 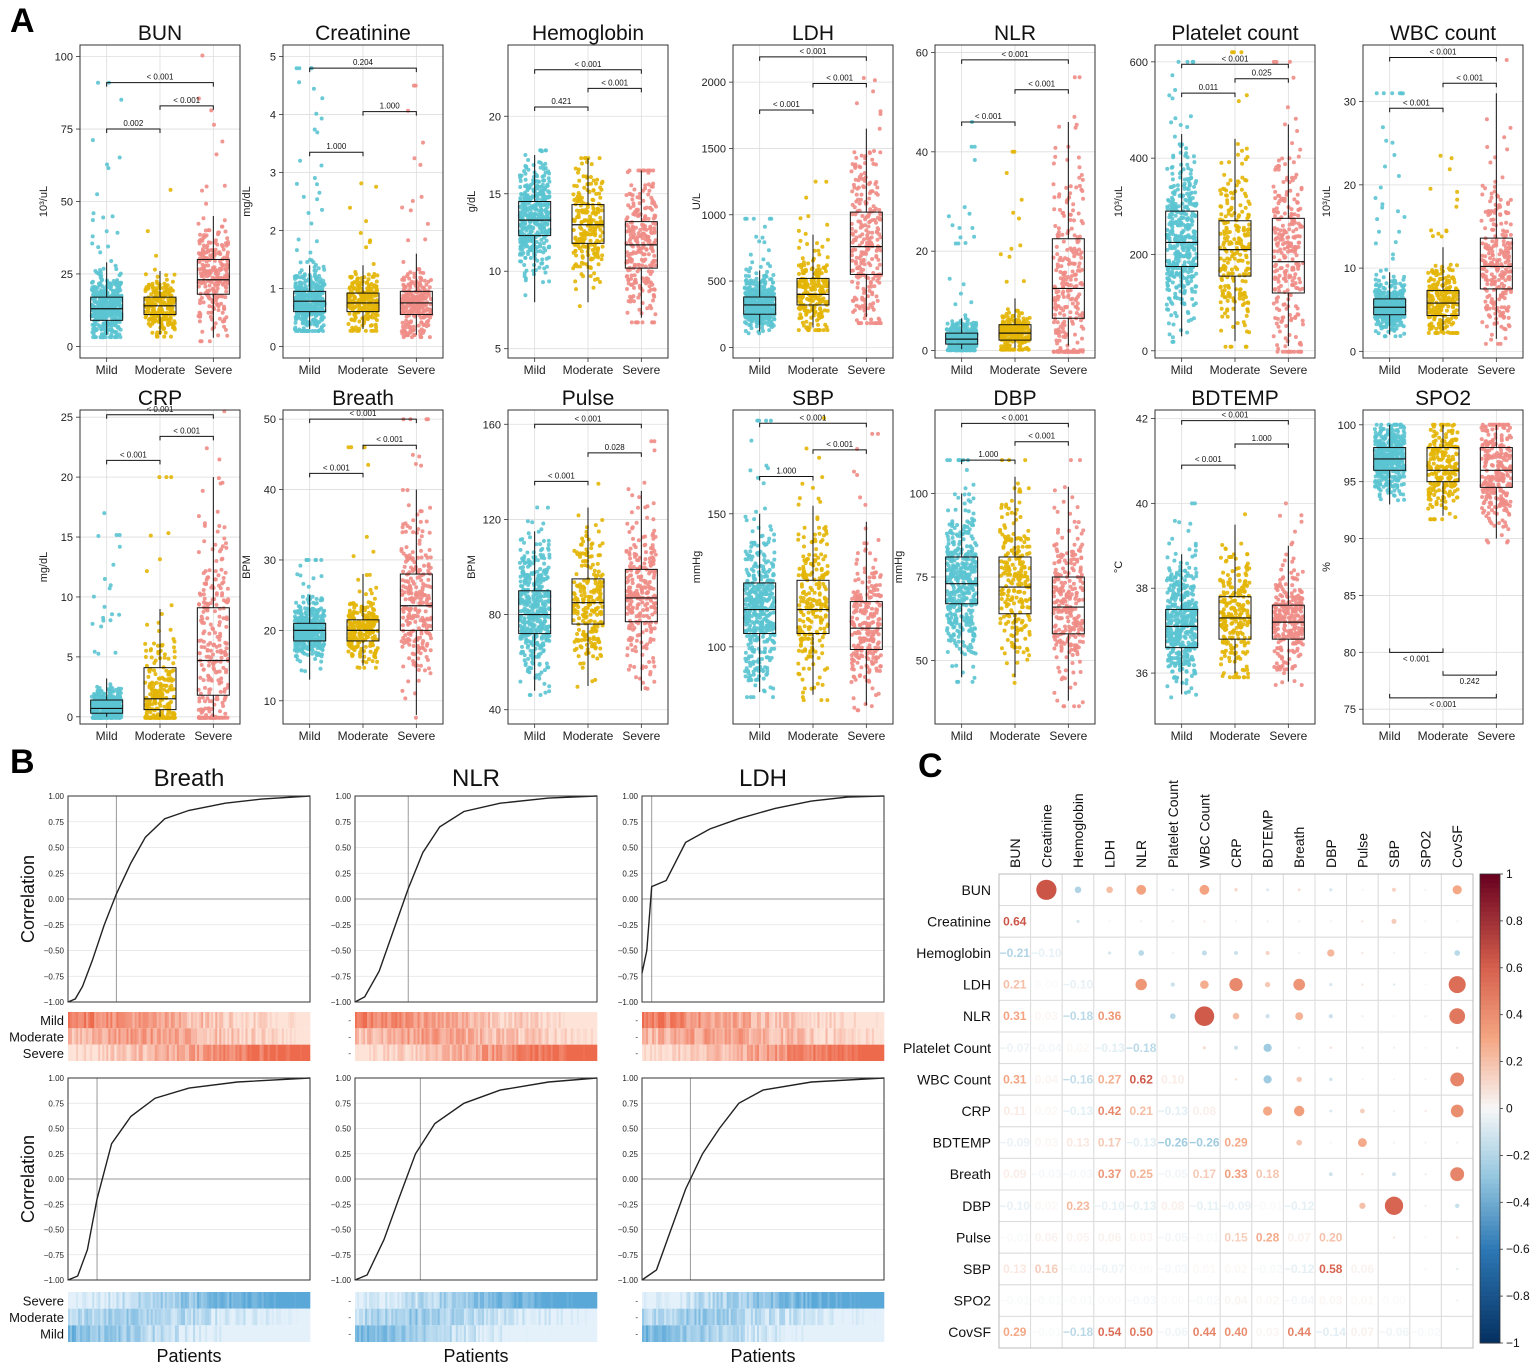 I want to click on y-tick-label: 0, so click(x=70, y=347).